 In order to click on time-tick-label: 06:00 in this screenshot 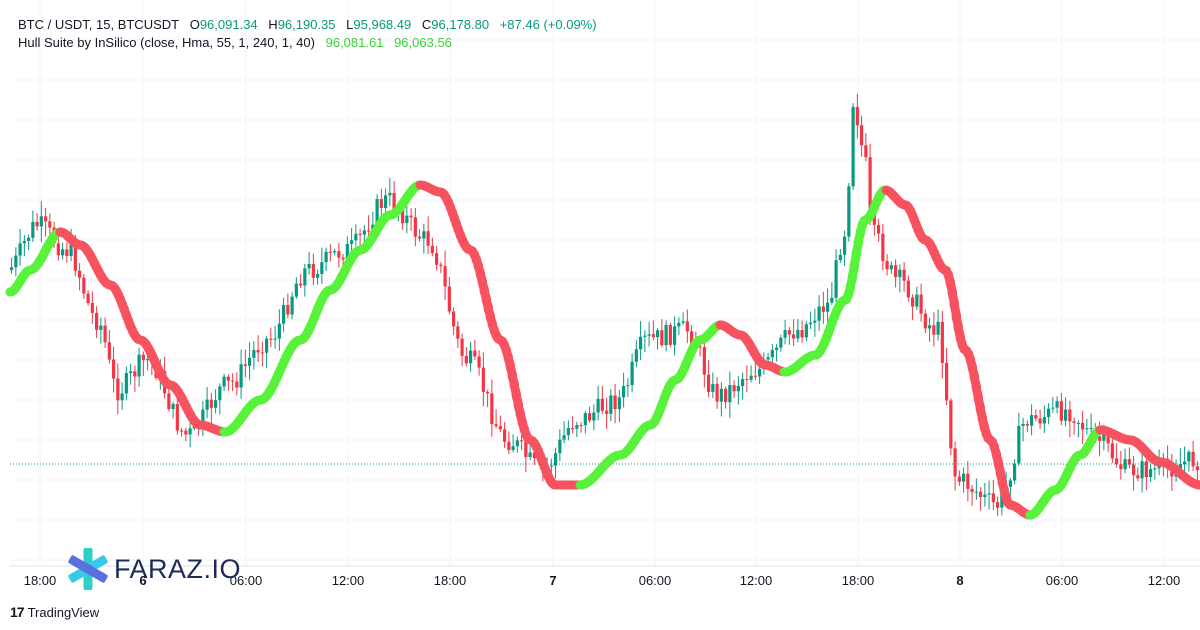, I will do `click(1062, 580)`.